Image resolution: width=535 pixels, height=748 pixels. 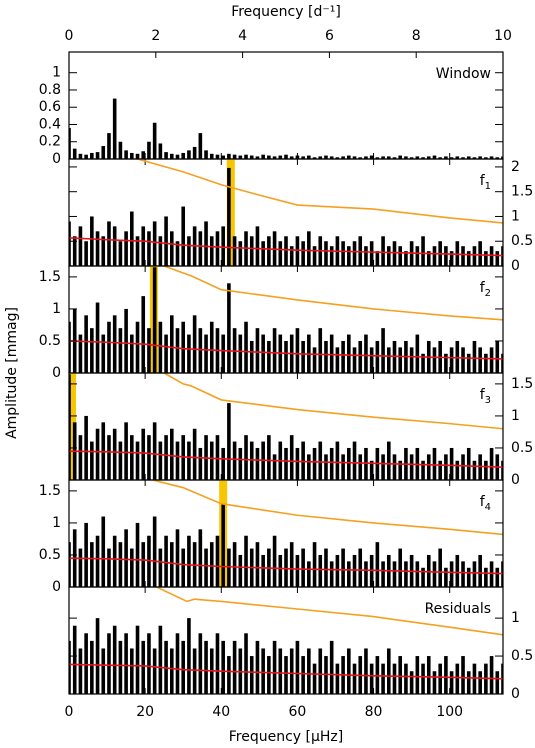 I want to click on x-tick-label: 80, so click(x=374, y=712).